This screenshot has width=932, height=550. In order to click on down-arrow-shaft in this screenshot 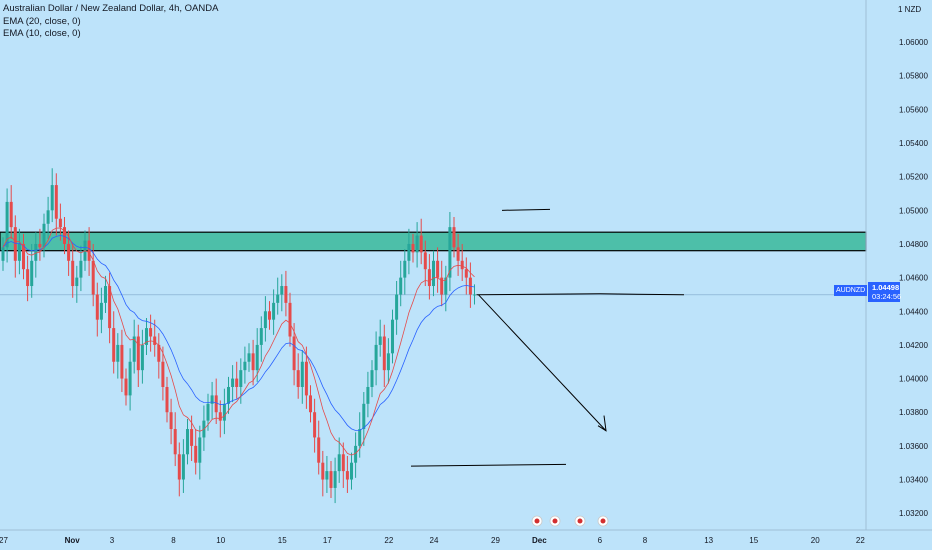, I will do `click(542, 363)`.